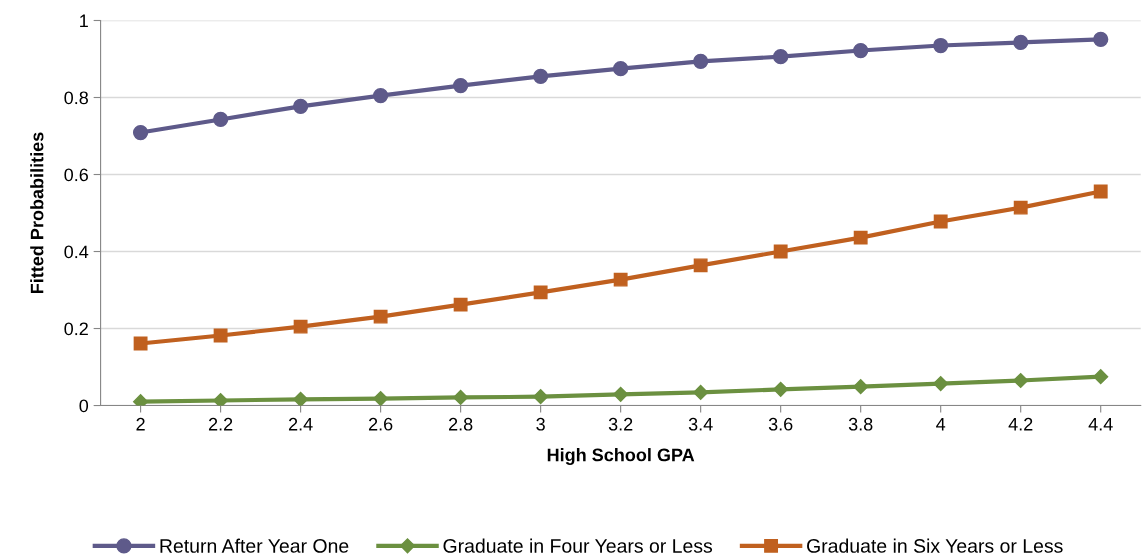 The width and height of the screenshot is (1143, 554). What do you see at coordinates (700, 424) in the screenshot?
I see `x-tick-label: 3.4` at bounding box center [700, 424].